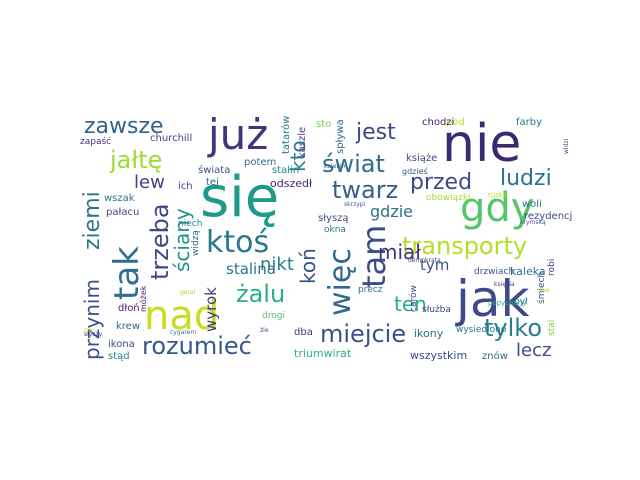 The image size is (640, 480). What do you see at coordinates (465, 246) in the screenshot?
I see `word-transporty: transporty` at bounding box center [465, 246].